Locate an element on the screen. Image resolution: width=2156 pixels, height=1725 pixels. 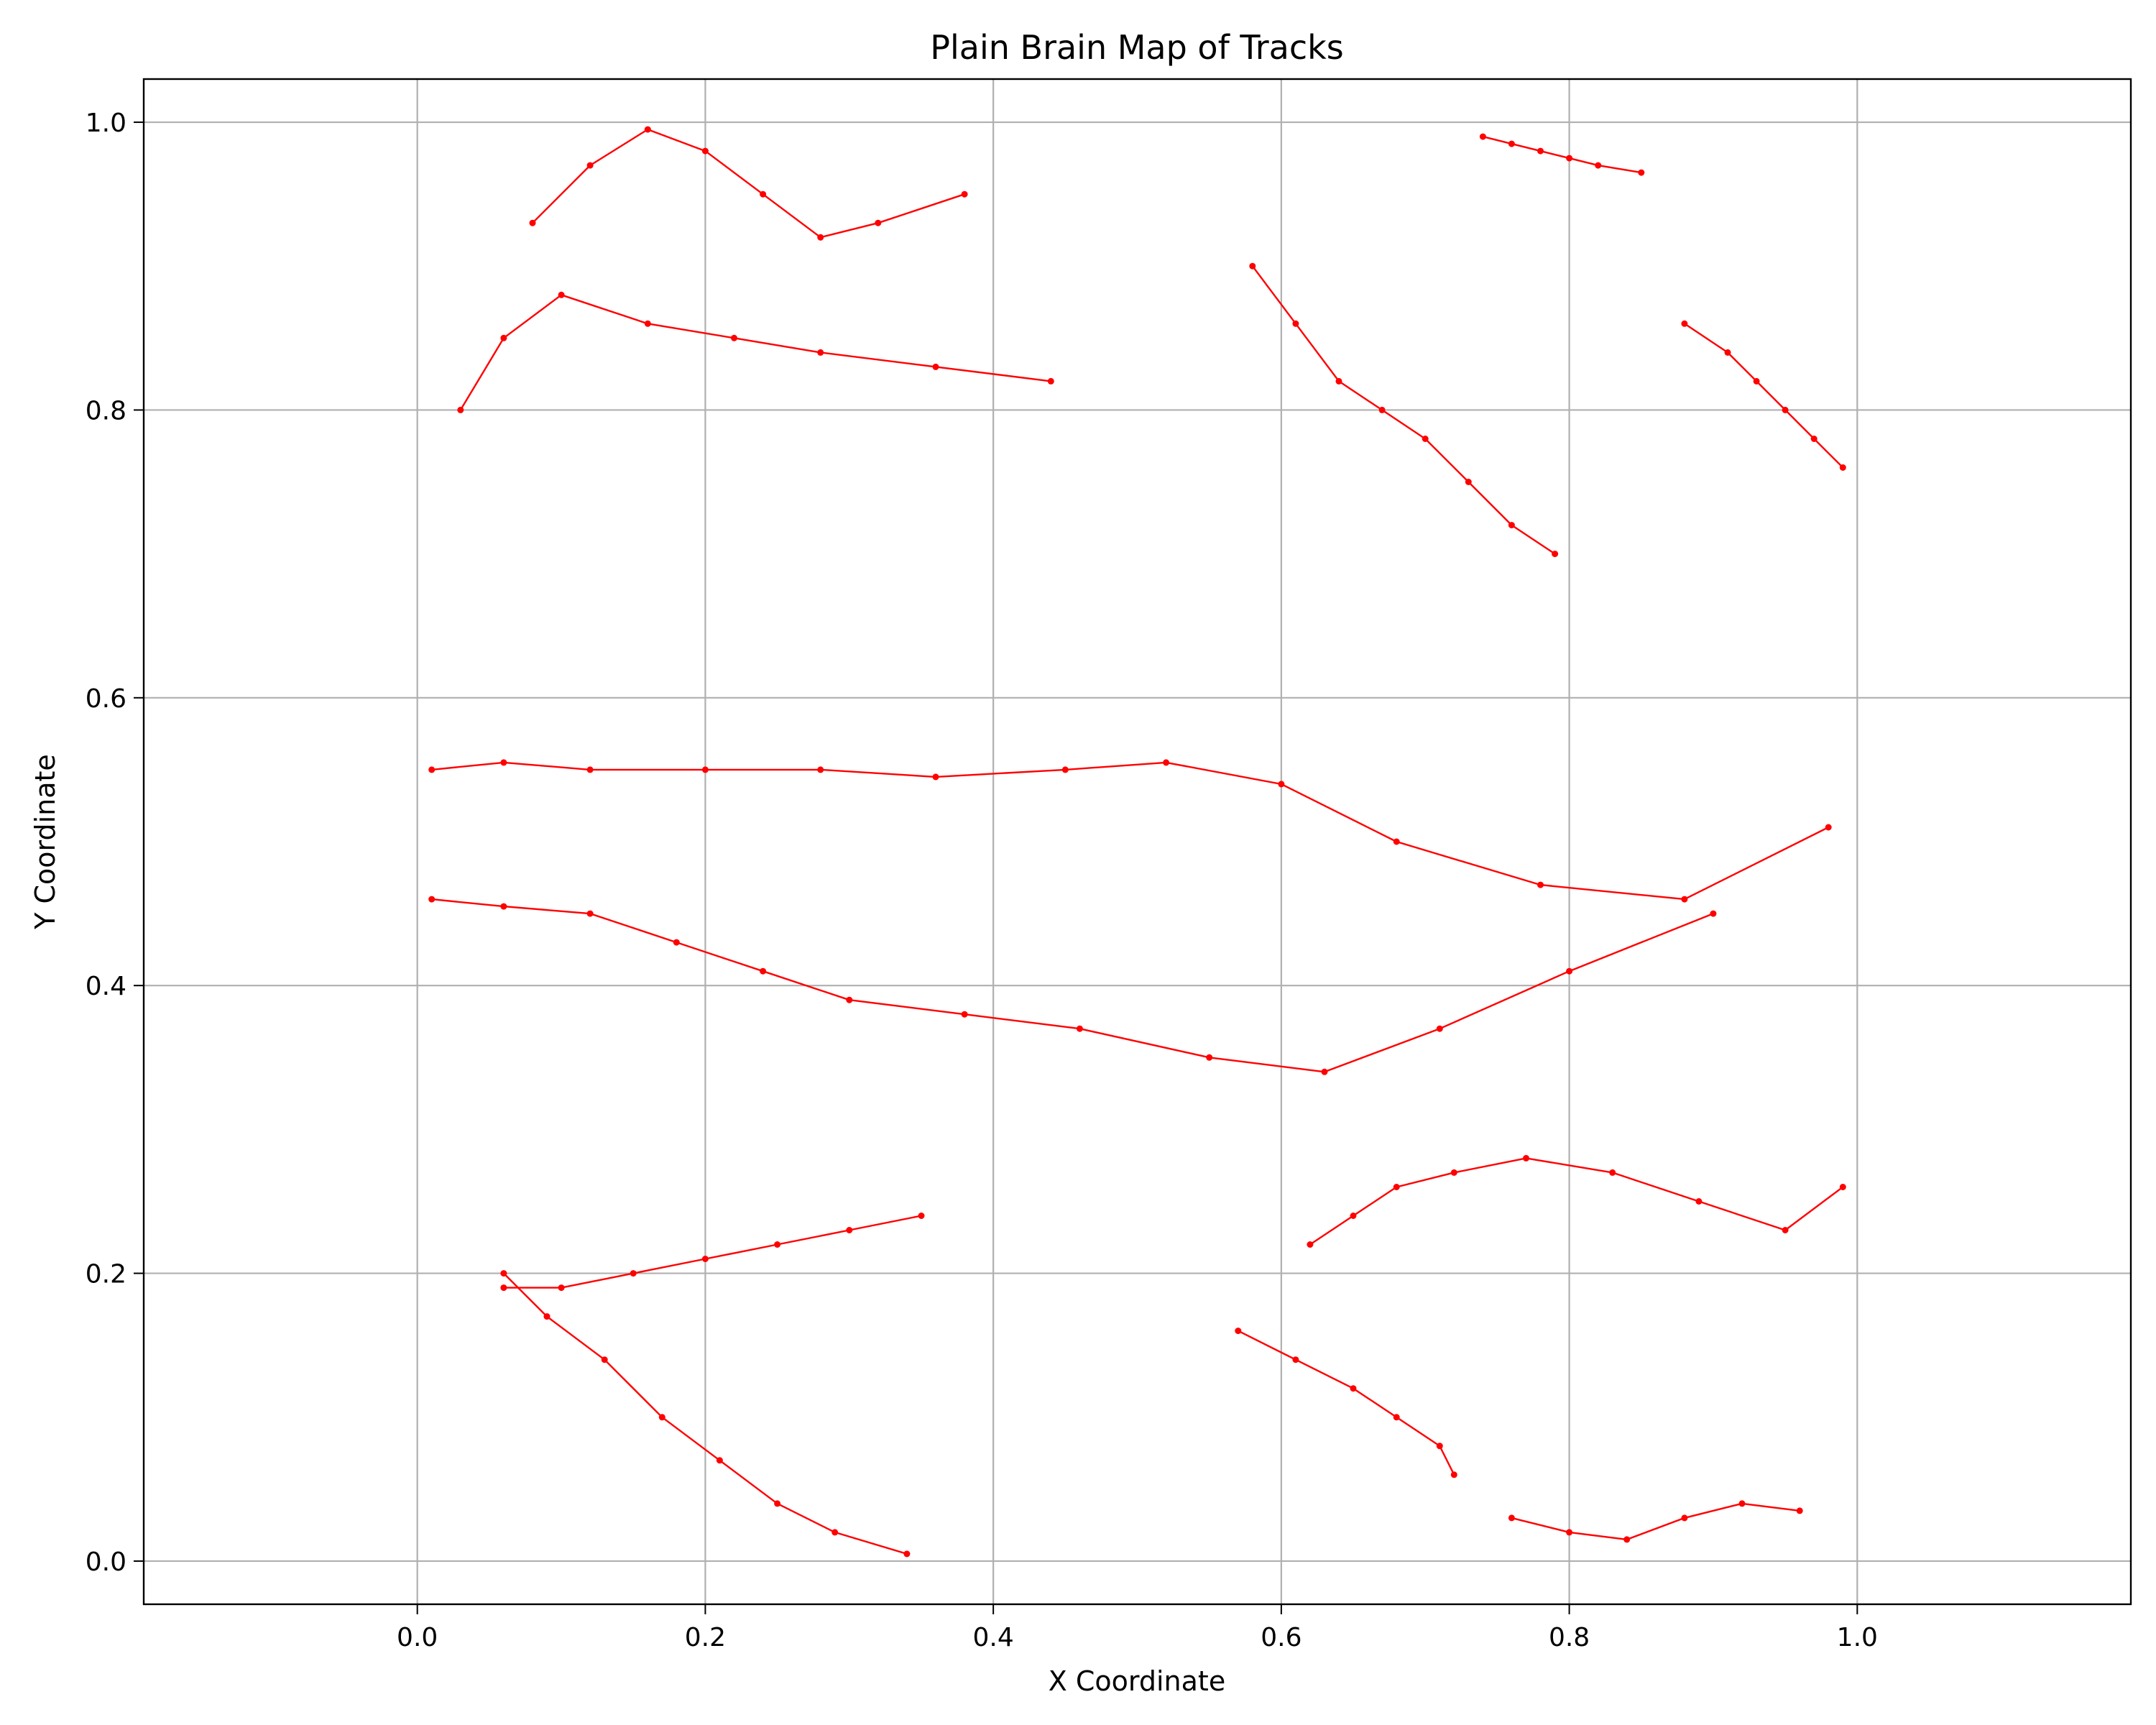
y-axis-label: Y Coordinate is located at coordinates (45, 842).